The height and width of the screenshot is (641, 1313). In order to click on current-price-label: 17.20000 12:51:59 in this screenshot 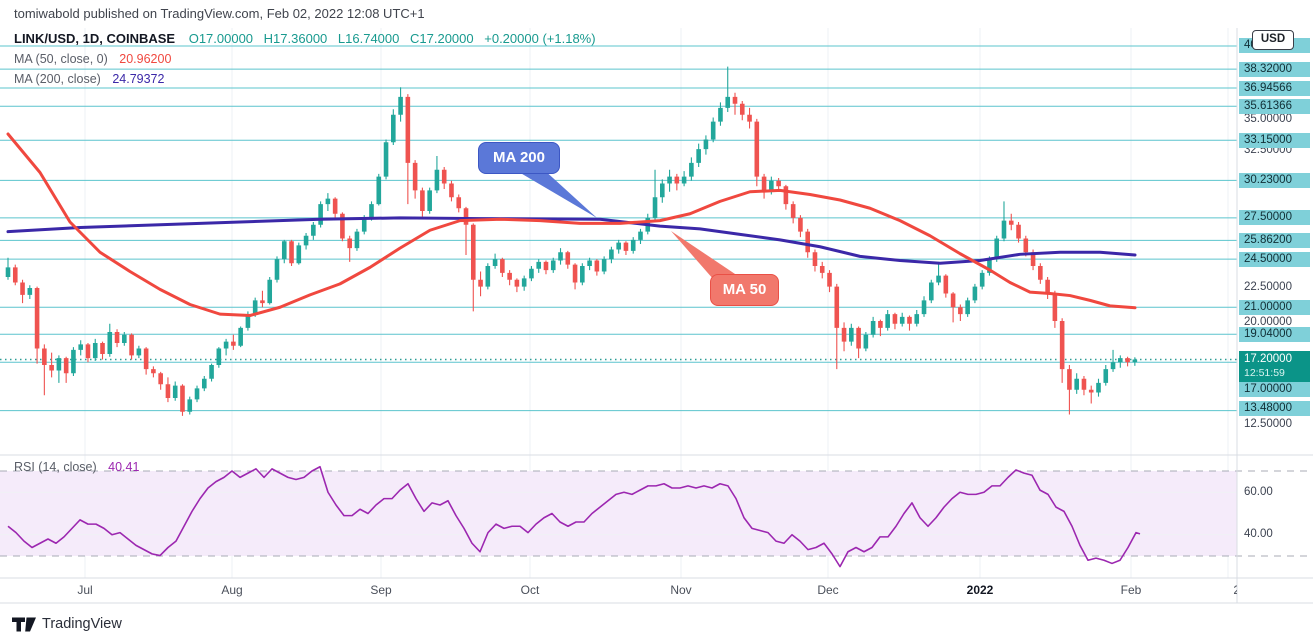, I will do `click(1274, 366)`.